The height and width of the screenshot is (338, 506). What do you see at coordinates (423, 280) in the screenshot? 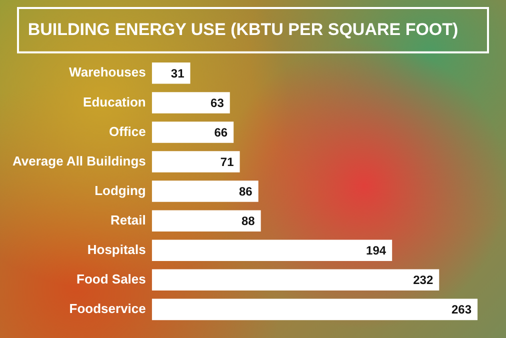
I see `data-label: 232` at bounding box center [423, 280].